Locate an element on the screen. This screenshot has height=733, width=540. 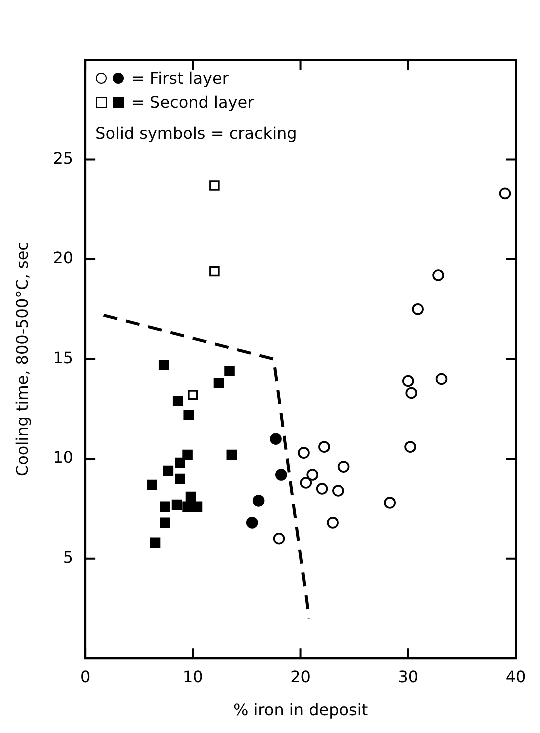
annotation: Solid symbols = cracking is located at coordinates (197, 133).